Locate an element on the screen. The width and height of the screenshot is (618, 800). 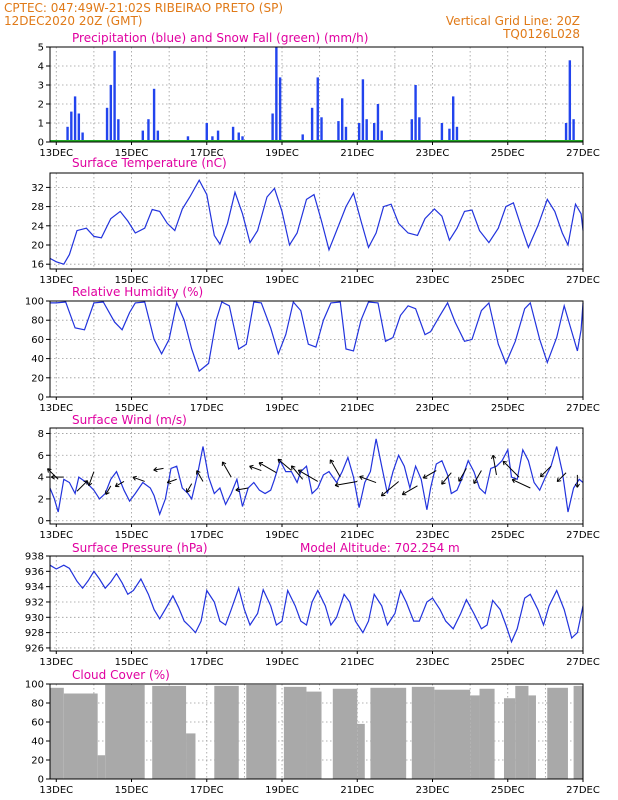
temperature-xtick-label: 19DEC is located at coordinates (282, 280).